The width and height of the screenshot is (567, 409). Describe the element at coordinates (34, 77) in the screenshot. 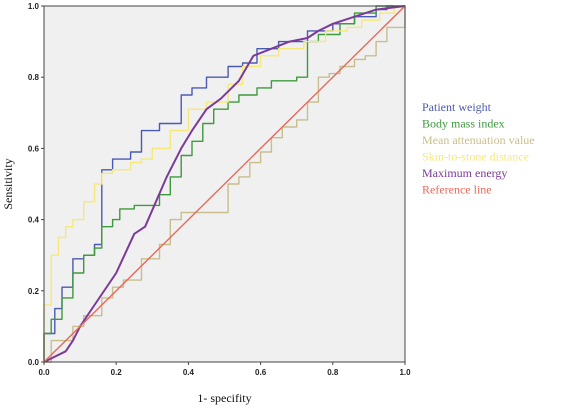

I see `y-tick-label: 0.8` at that location.